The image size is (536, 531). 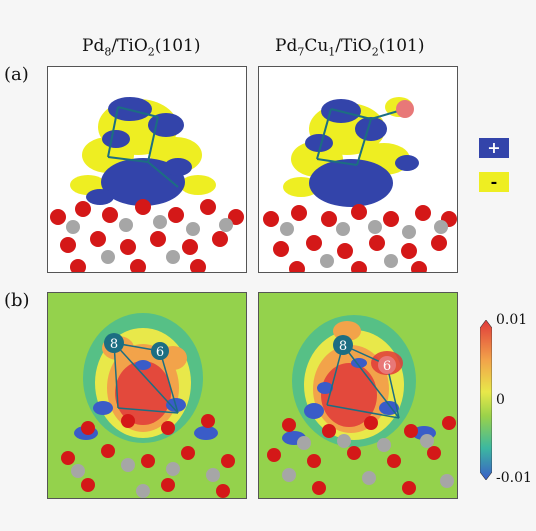 What do you see at coordinates (387, 366) in the screenshot?
I see `atom-label-right-6: 6` at bounding box center [387, 366].